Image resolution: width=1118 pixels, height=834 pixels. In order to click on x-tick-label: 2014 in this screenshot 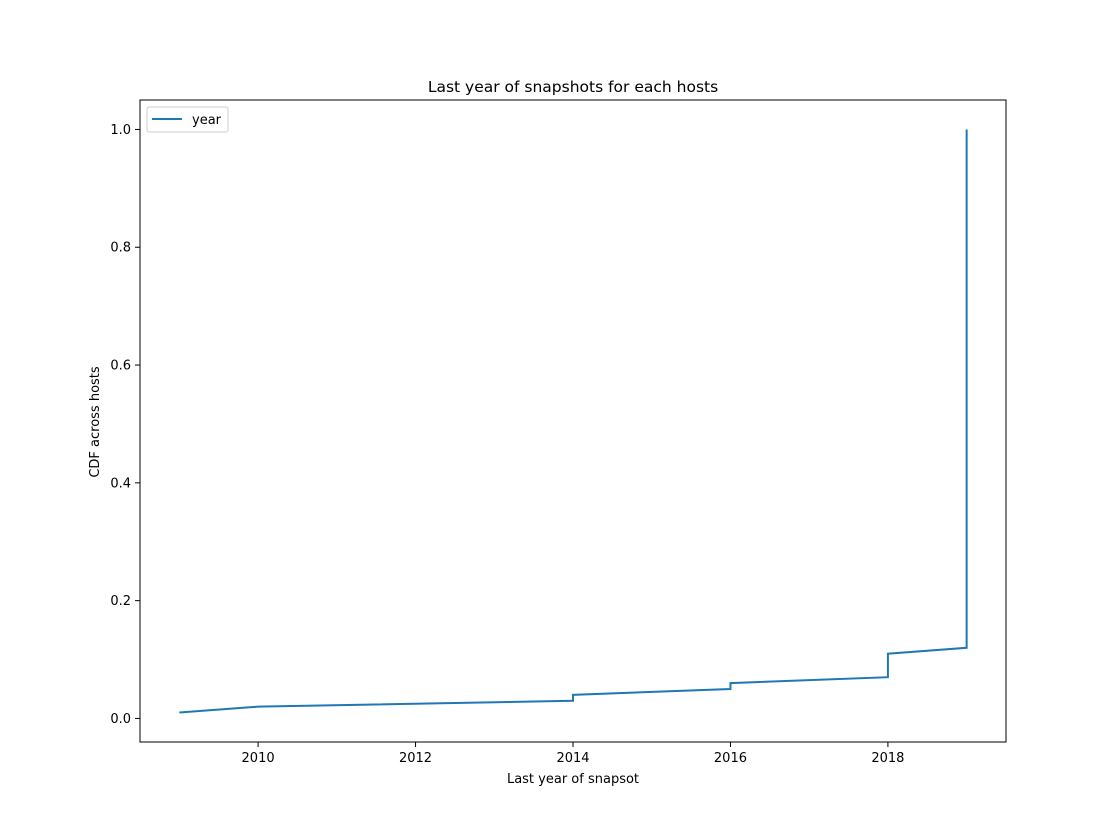, I will do `click(572, 758)`.